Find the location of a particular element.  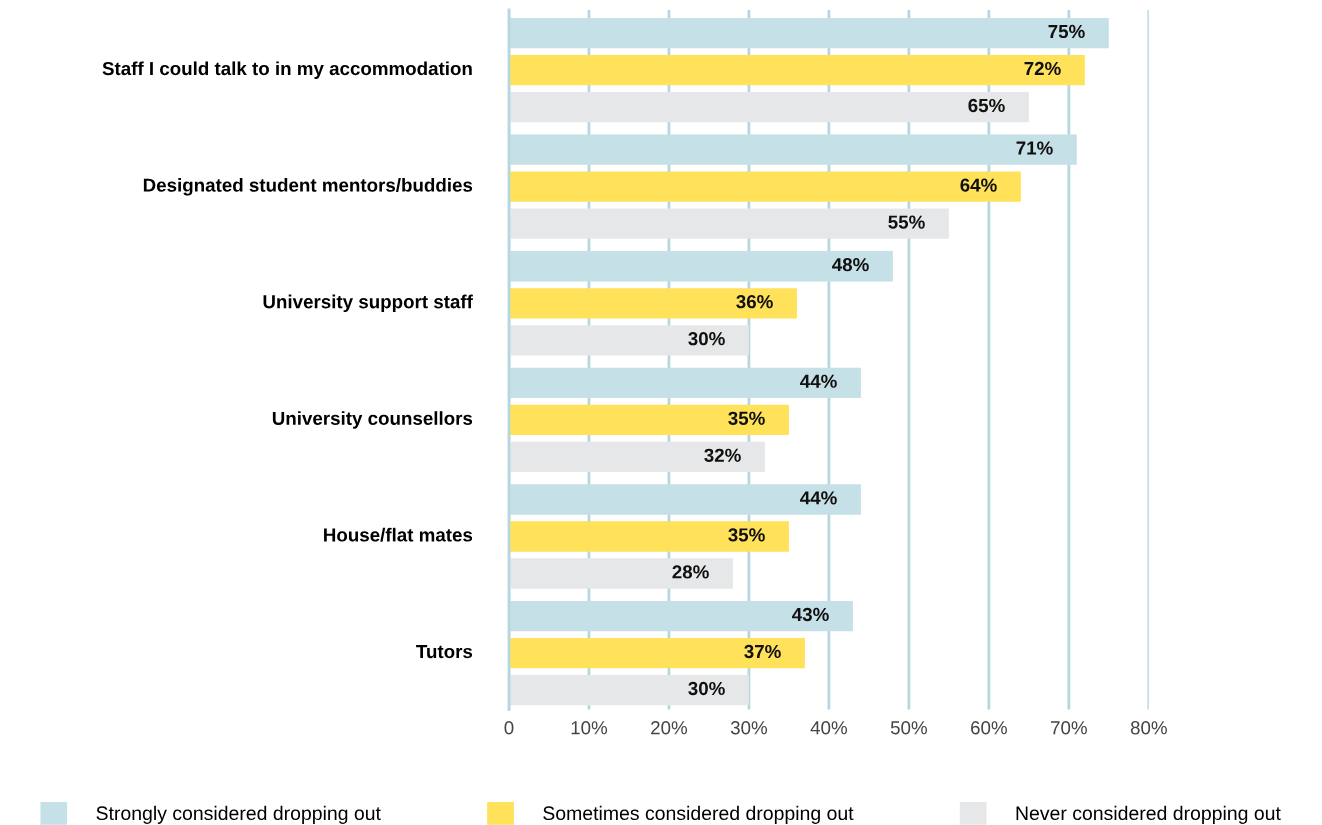

y-tick-label: University counsellors is located at coordinates (372, 420).